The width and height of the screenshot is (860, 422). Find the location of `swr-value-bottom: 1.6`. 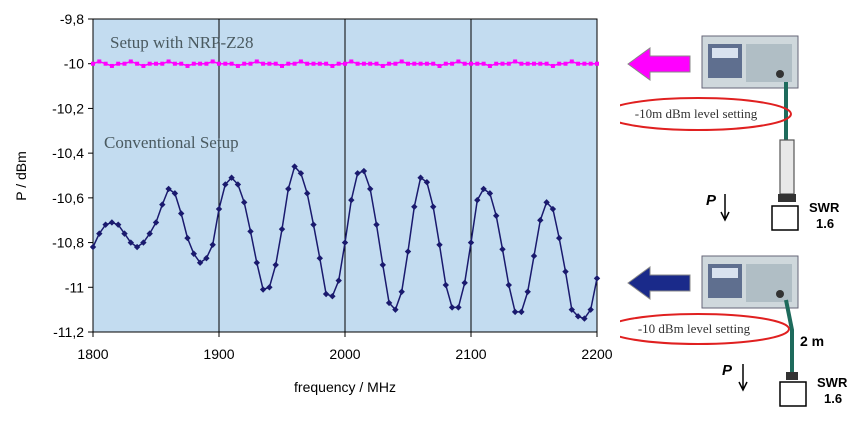

swr-value-bottom: 1.6 is located at coordinates (833, 398).